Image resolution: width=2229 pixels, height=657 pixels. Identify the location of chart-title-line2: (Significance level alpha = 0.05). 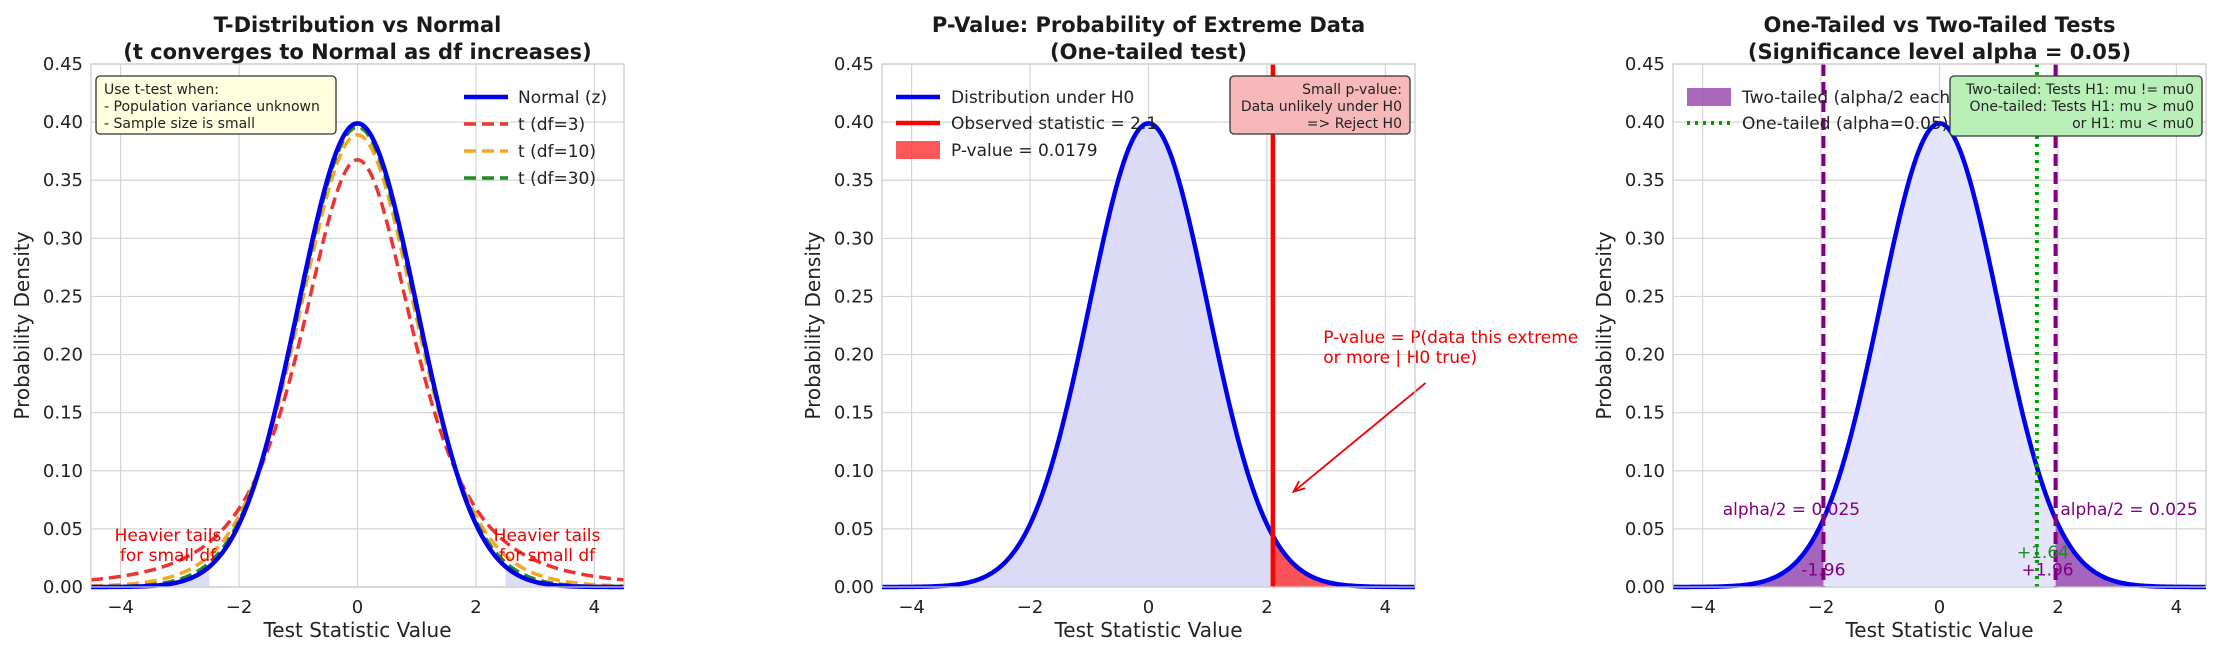
(1939, 52).